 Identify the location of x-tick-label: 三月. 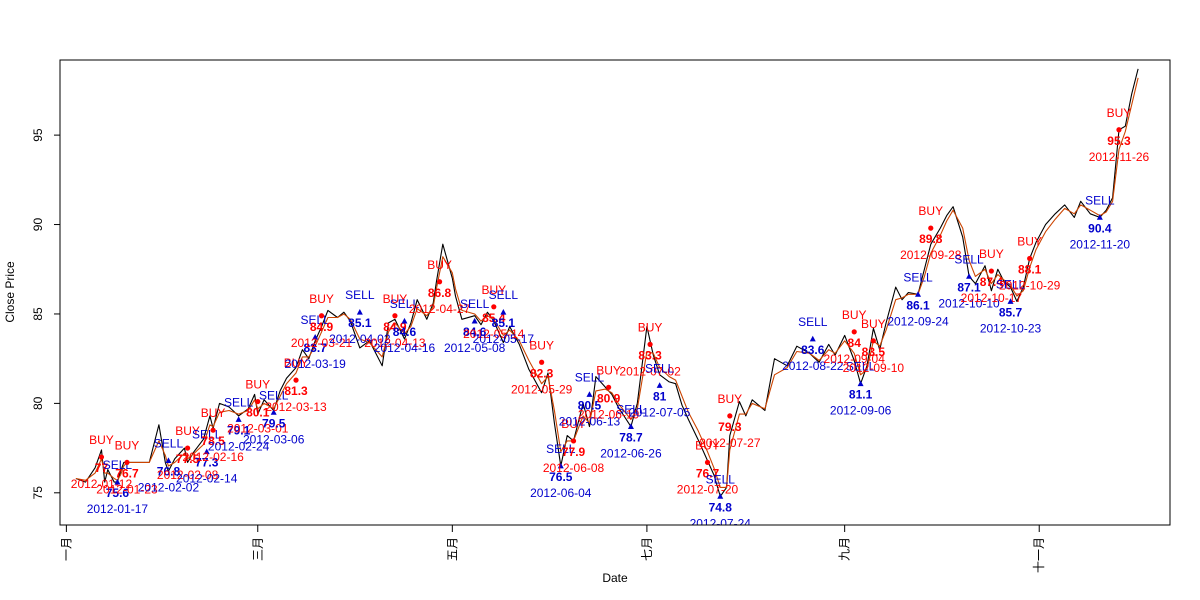
(258, 549).